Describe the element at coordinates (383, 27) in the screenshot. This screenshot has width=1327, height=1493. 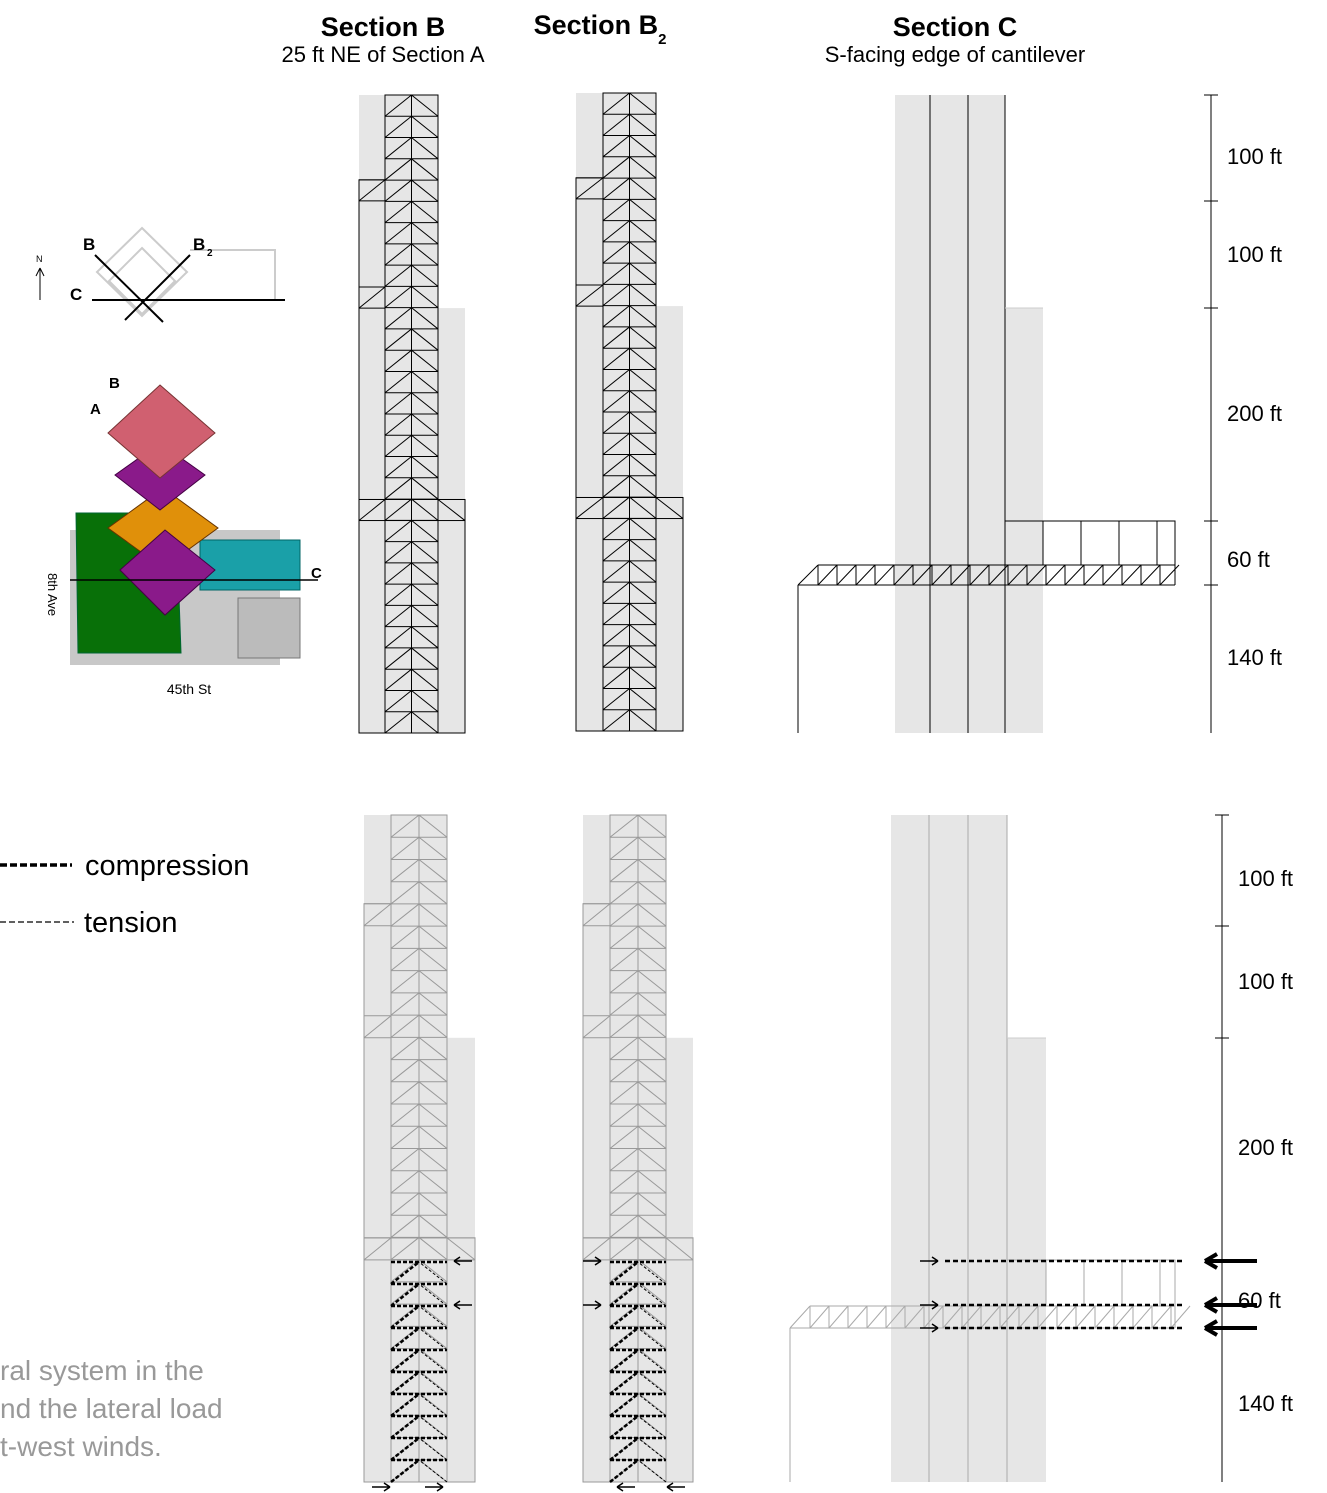
I see `section-title: Section B` at that location.